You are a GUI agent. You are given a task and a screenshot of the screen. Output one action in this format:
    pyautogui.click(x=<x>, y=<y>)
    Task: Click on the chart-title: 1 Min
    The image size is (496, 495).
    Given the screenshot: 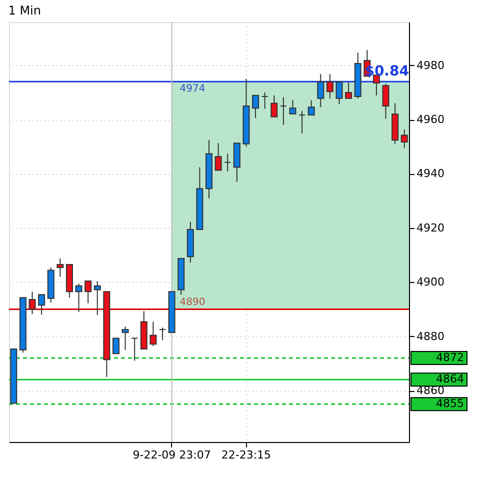 What is the action you would take?
    pyautogui.click(x=24, y=11)
    